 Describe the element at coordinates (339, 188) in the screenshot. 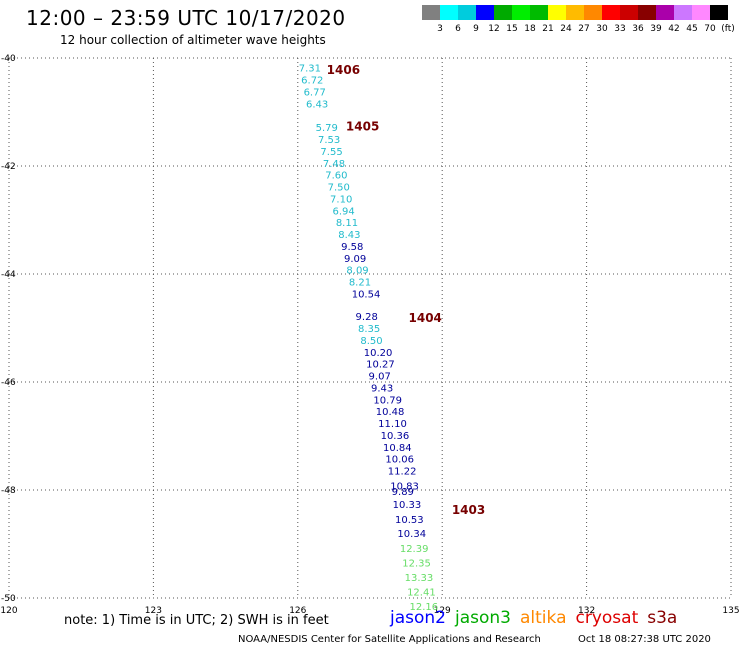

I see `wave-height-label: 7.50` at that location.